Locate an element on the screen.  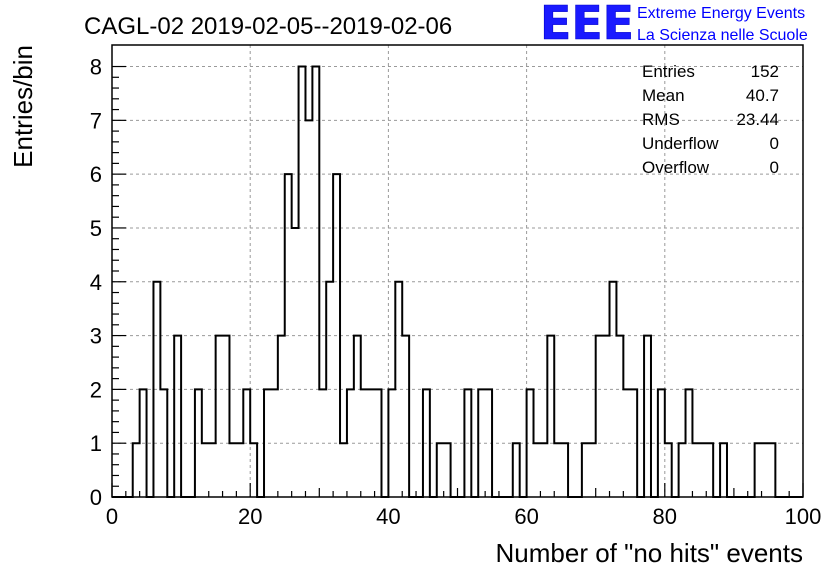
stat-value: 152 is located at coordinates (765, 71).